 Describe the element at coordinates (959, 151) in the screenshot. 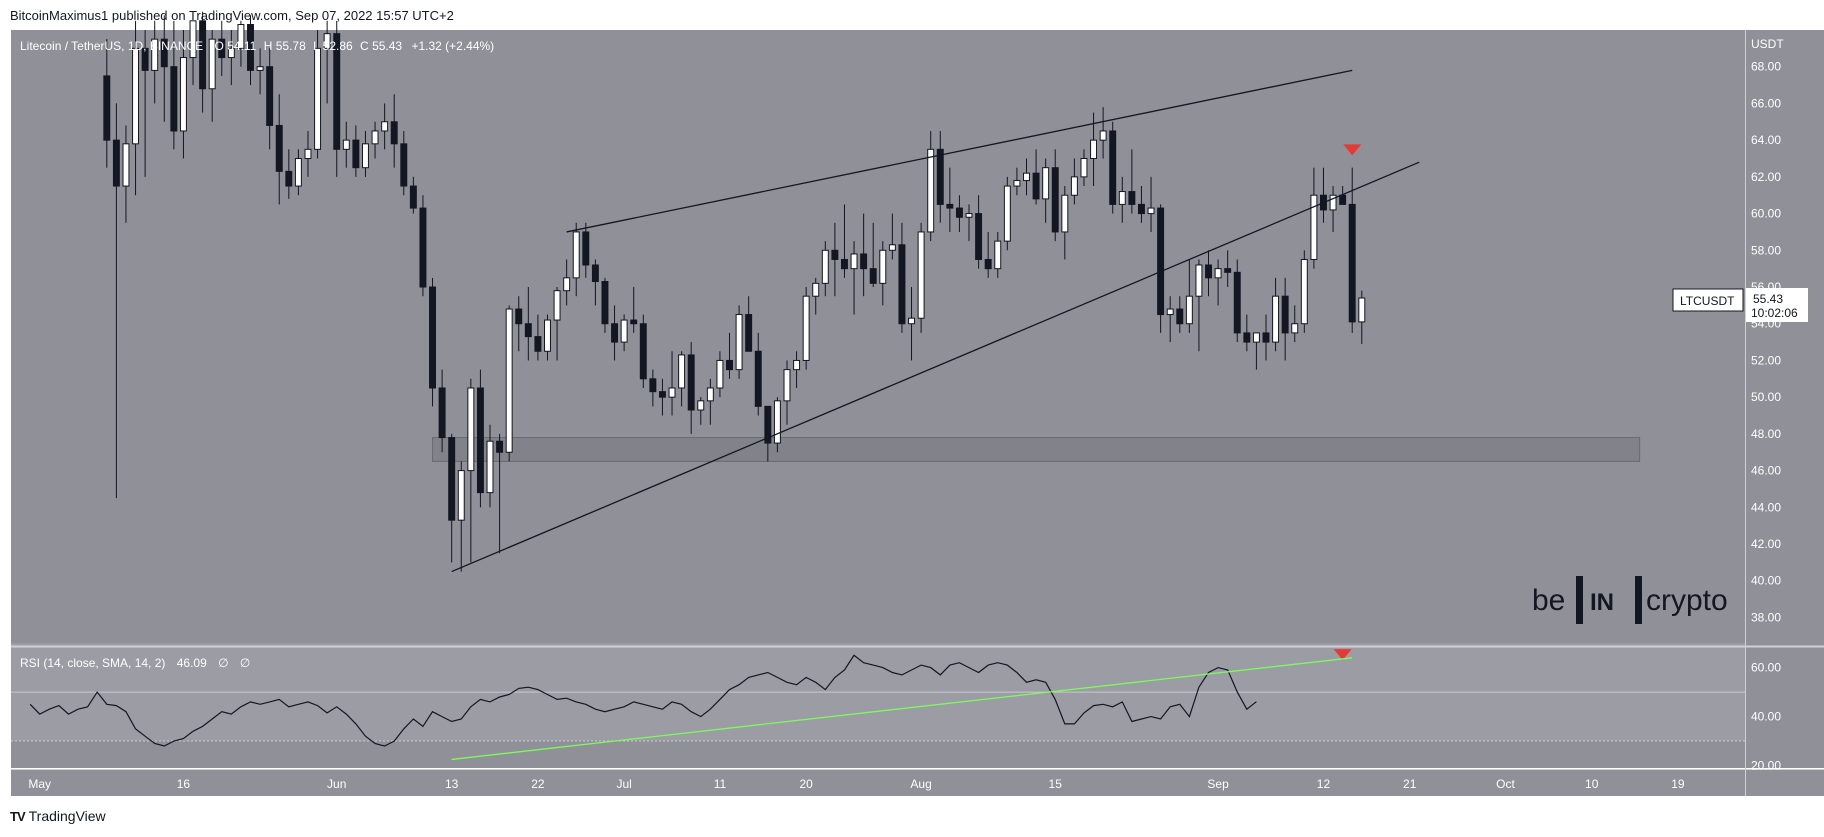

I see `wedge-upper-line` at that location.